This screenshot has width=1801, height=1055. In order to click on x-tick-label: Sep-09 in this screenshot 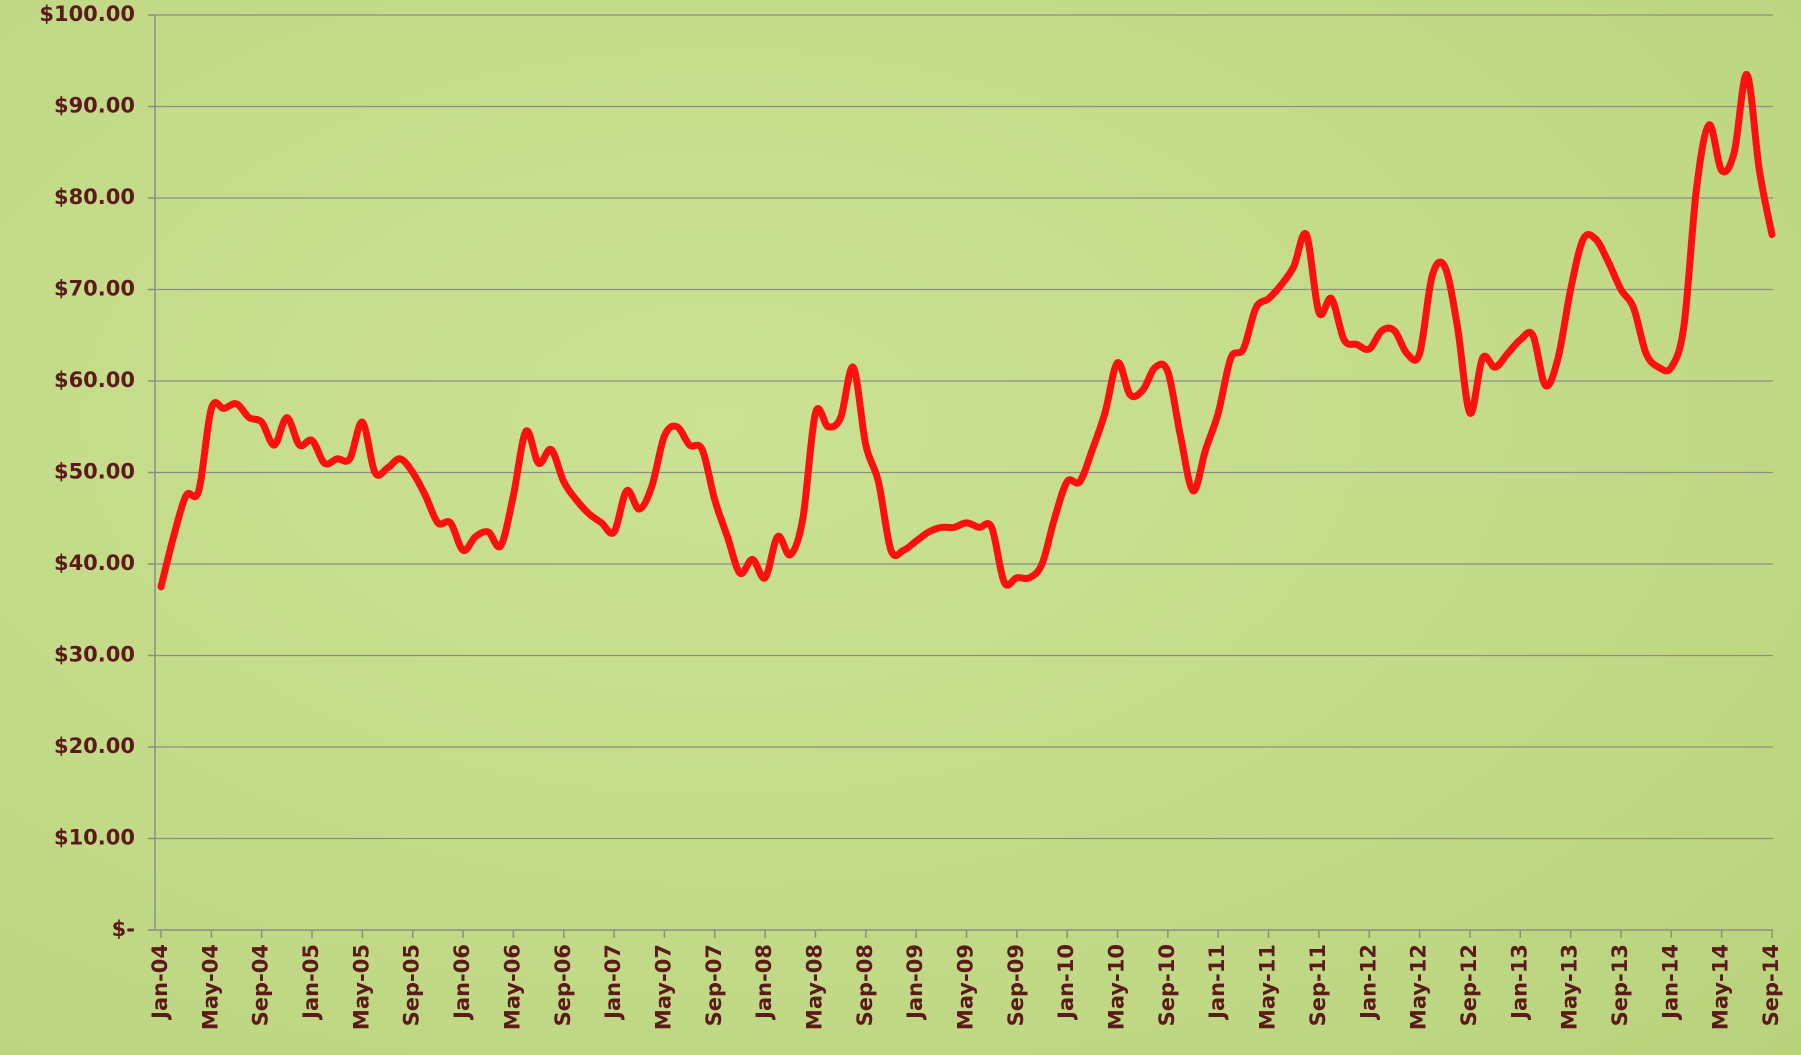, I will do `click(1016, 985)`.